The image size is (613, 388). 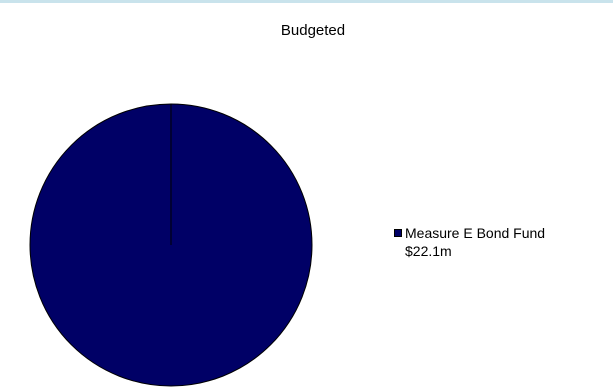 What do you see at coordinates (313, 30) in the screenshot?
I see `chart-title: Budgeted` at bounding box center [313, 30].